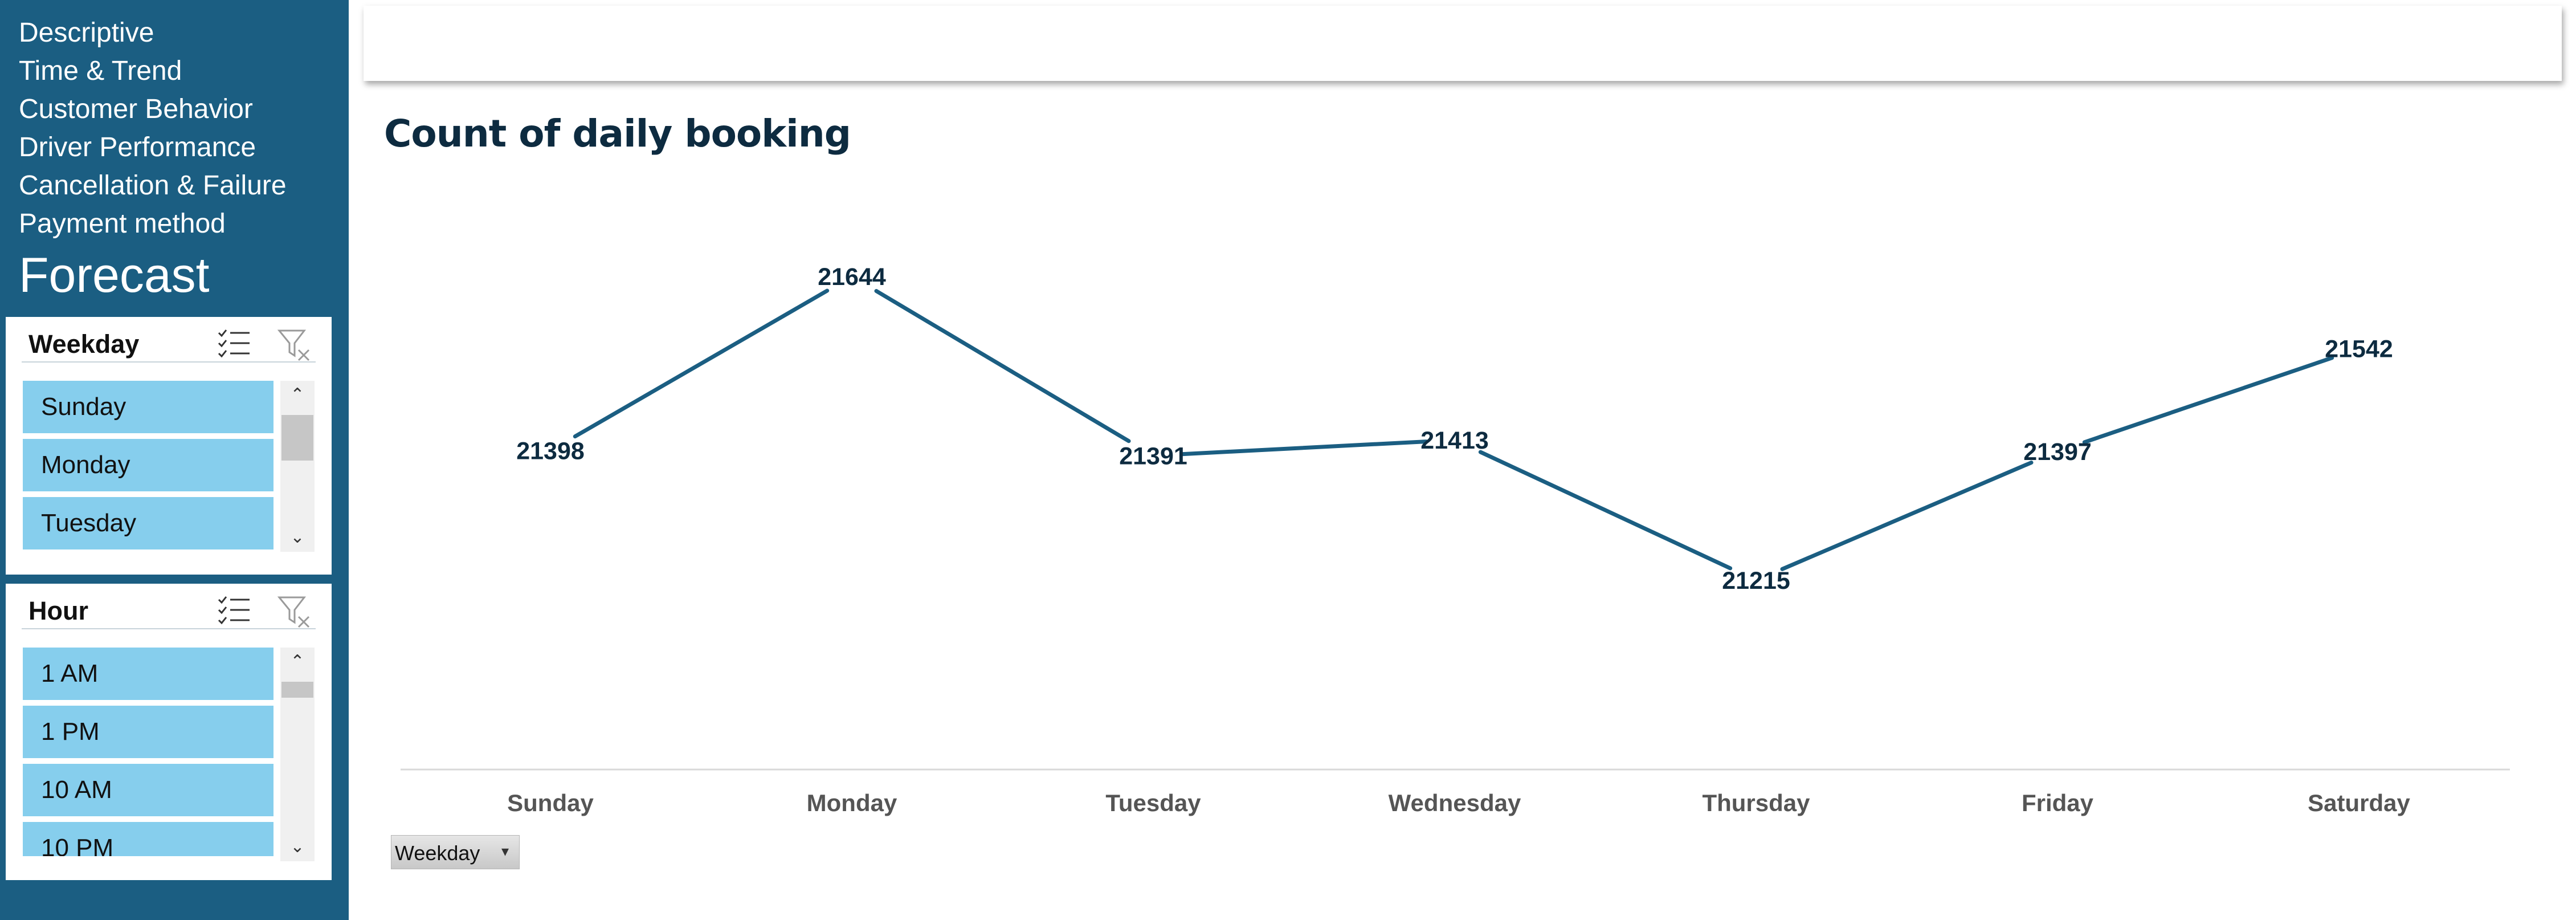 The image size is (2576, 920). What do you see at coordinates (2359, 802) in the screenshot?
I see `x-tick-label: Saturday` at bounding box center [2359, 802].